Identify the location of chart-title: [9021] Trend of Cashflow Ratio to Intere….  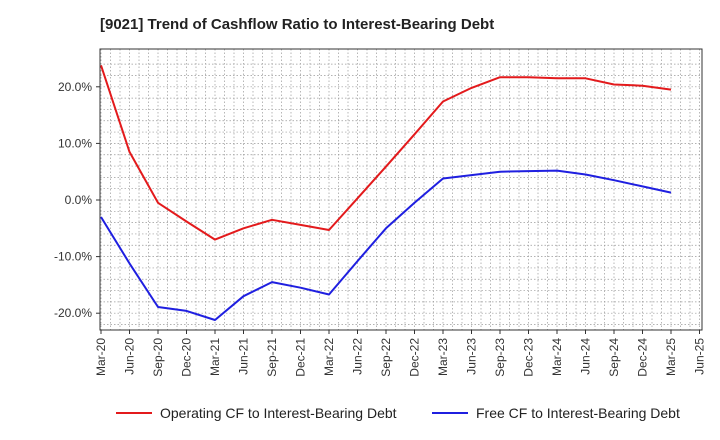
(297, 24).